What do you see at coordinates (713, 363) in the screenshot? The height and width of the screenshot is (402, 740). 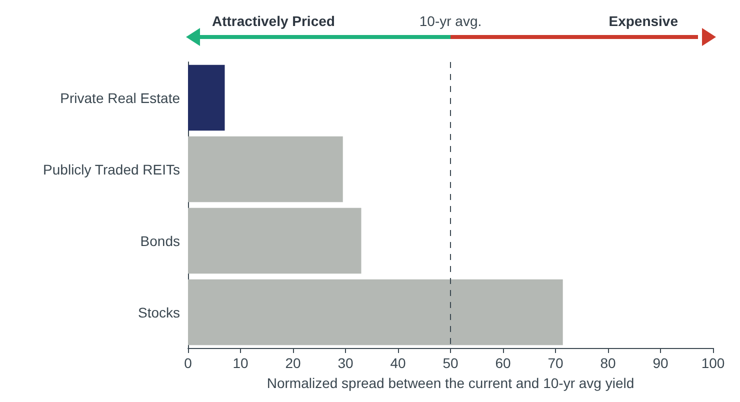 I see `x-tick-label: 100` at bounding box center [713, 363].